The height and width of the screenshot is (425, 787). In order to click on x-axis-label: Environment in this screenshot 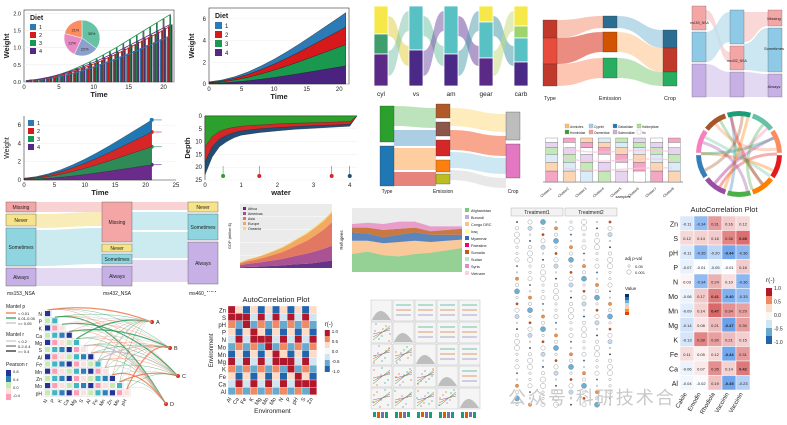, I will do `click(272, 411)`.